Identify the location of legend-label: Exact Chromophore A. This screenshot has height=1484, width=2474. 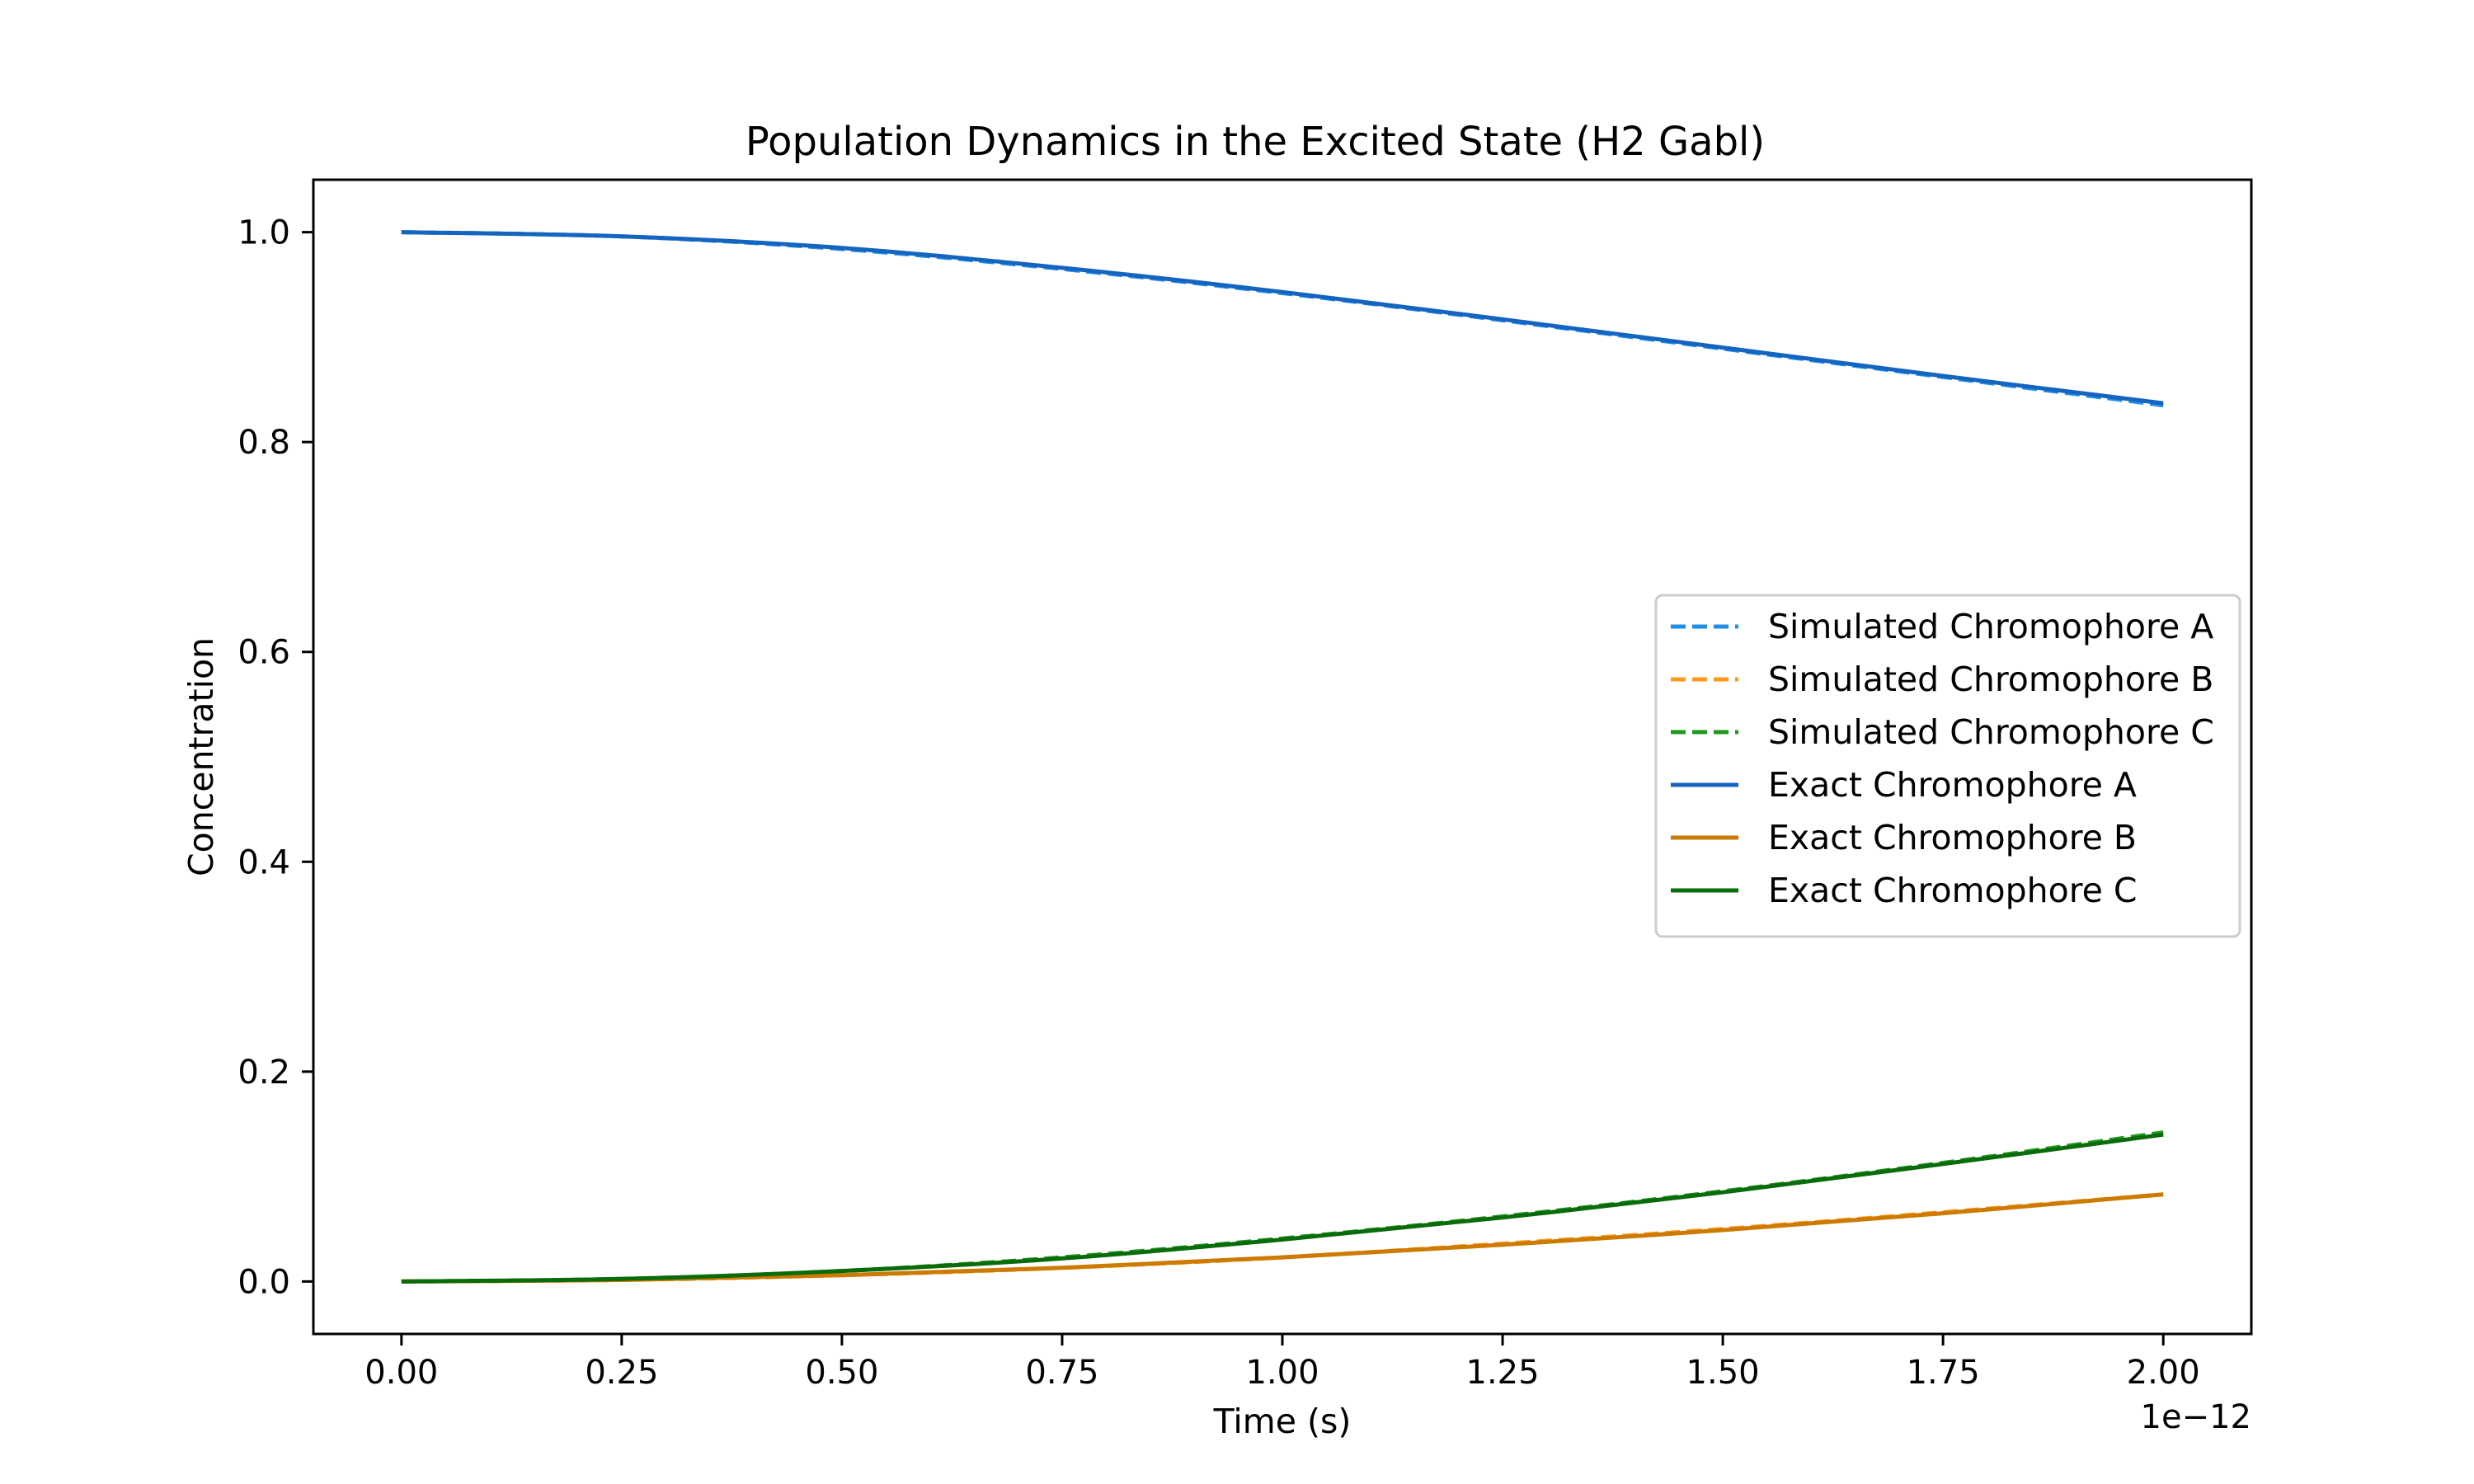
(1952, 785).